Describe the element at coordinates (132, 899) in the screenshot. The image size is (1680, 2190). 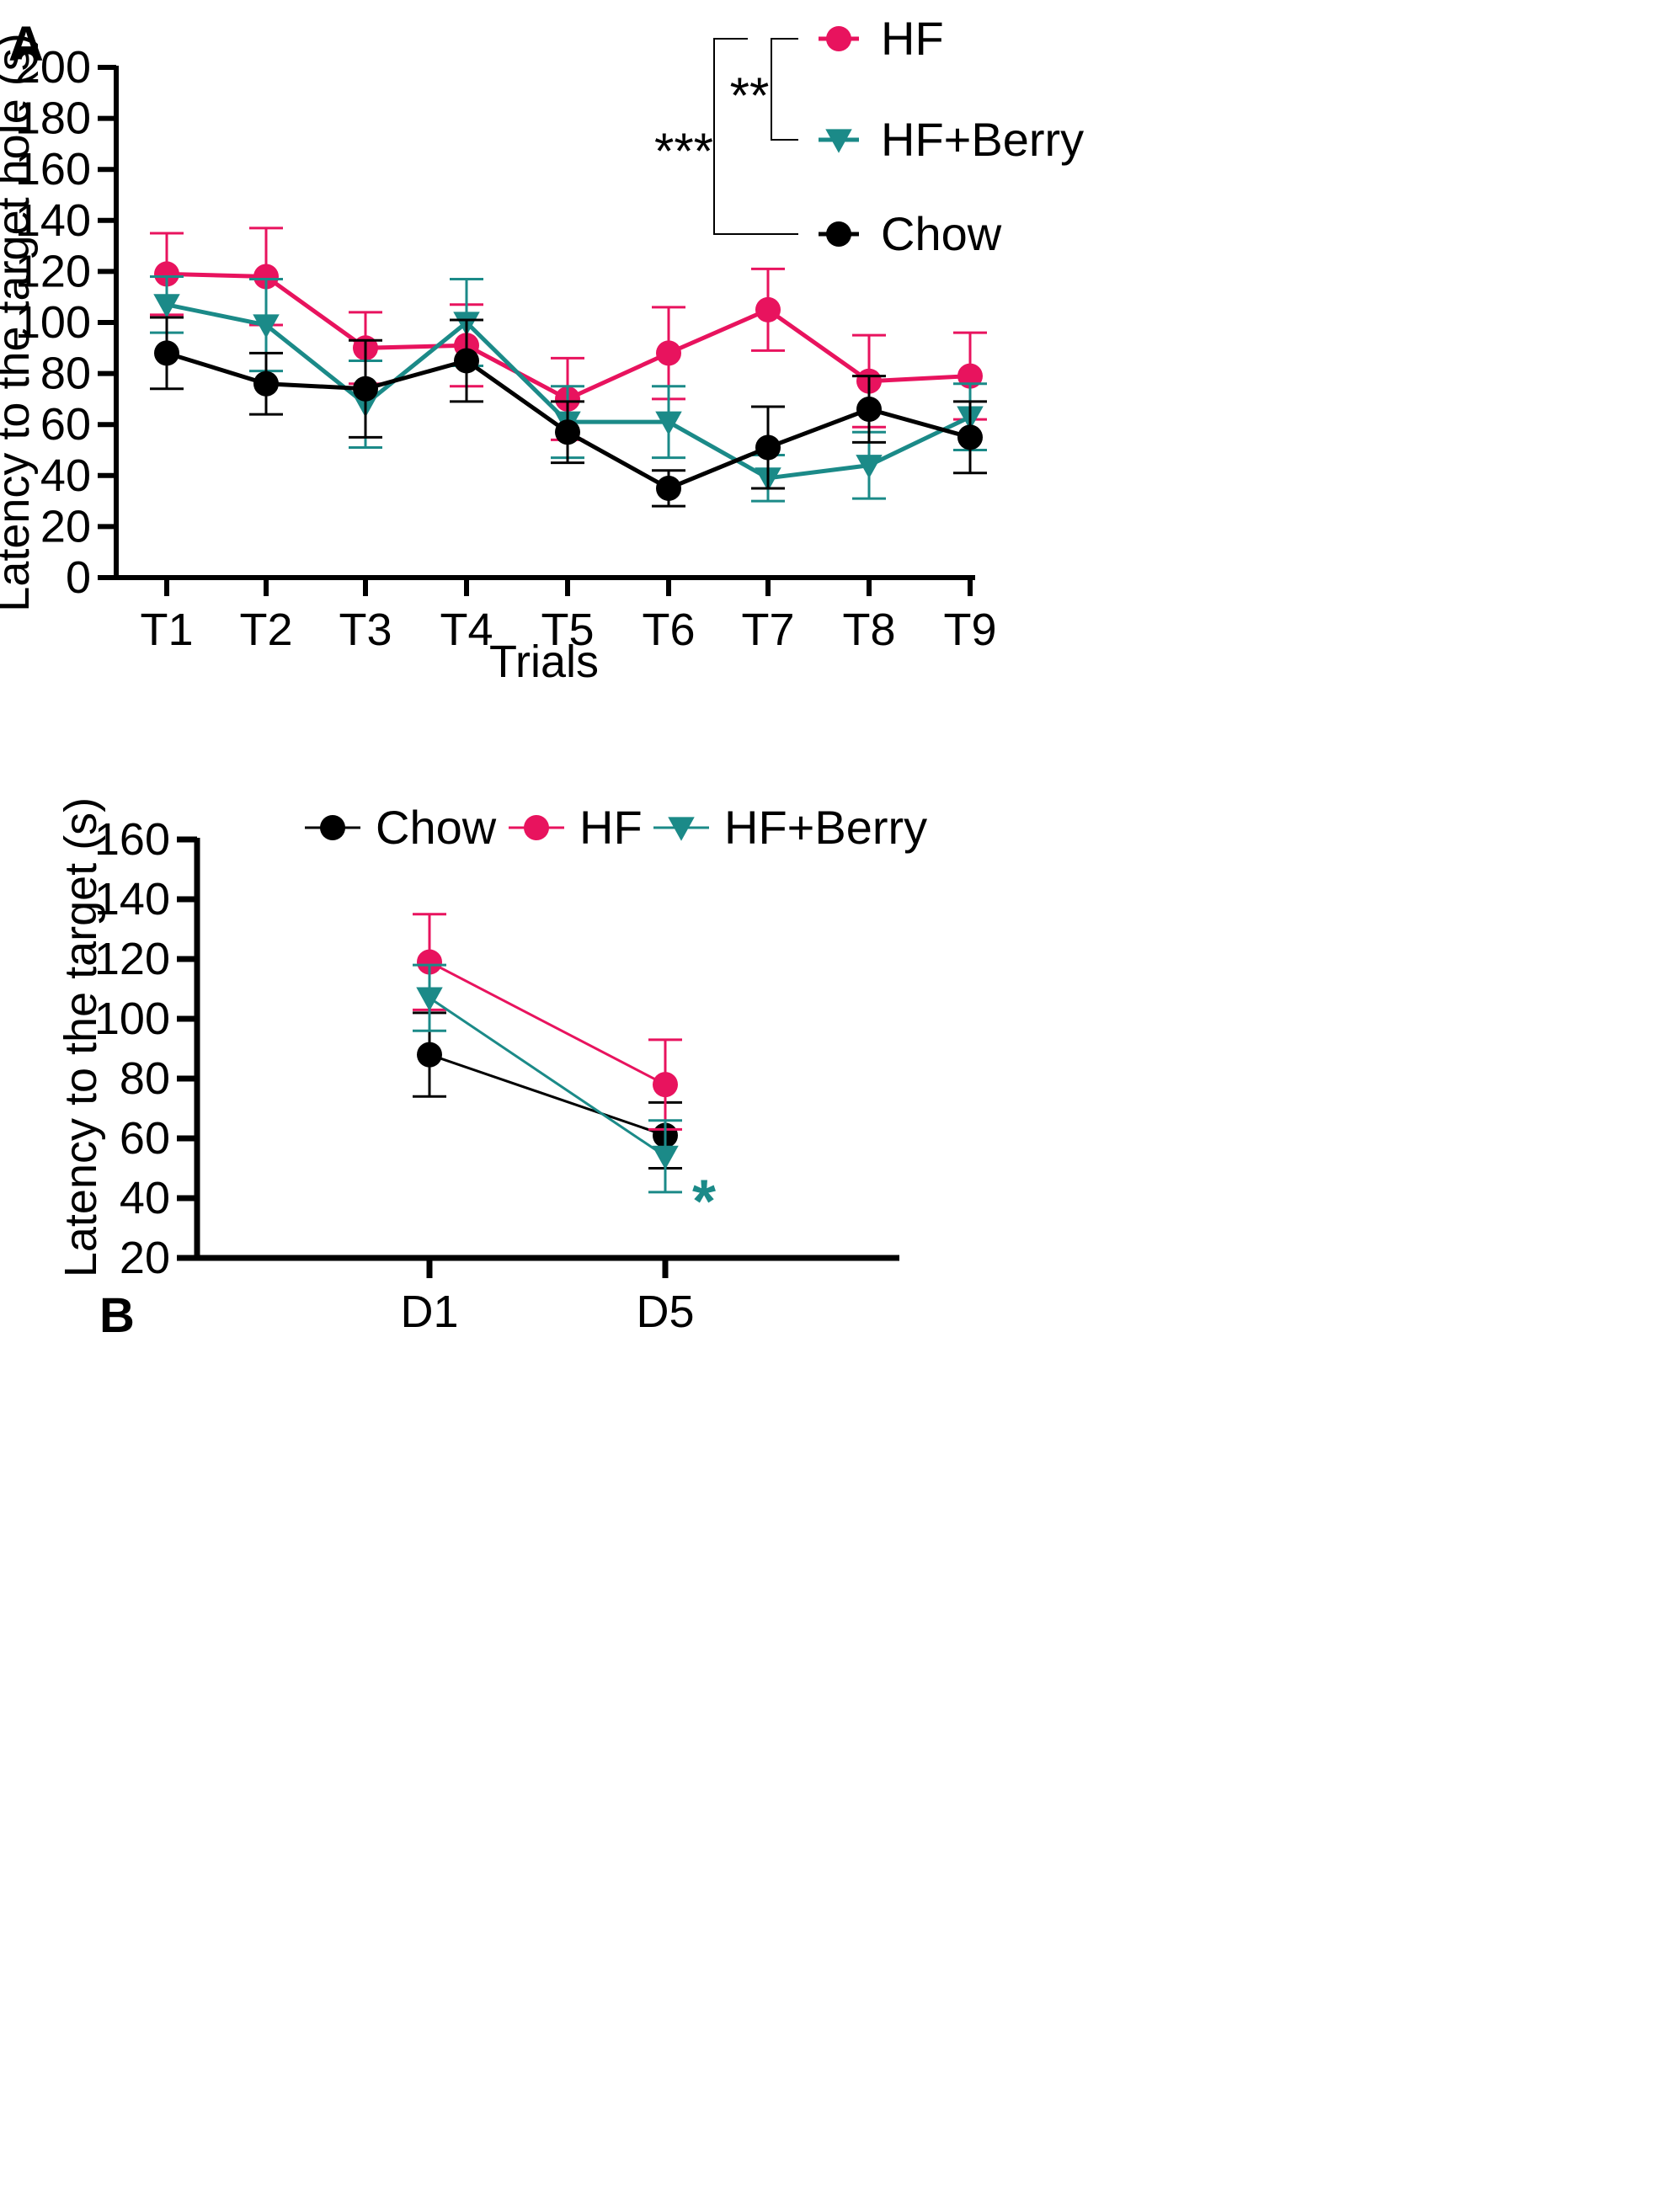
I see `panel-b-y-tick-label: 140` at that location.